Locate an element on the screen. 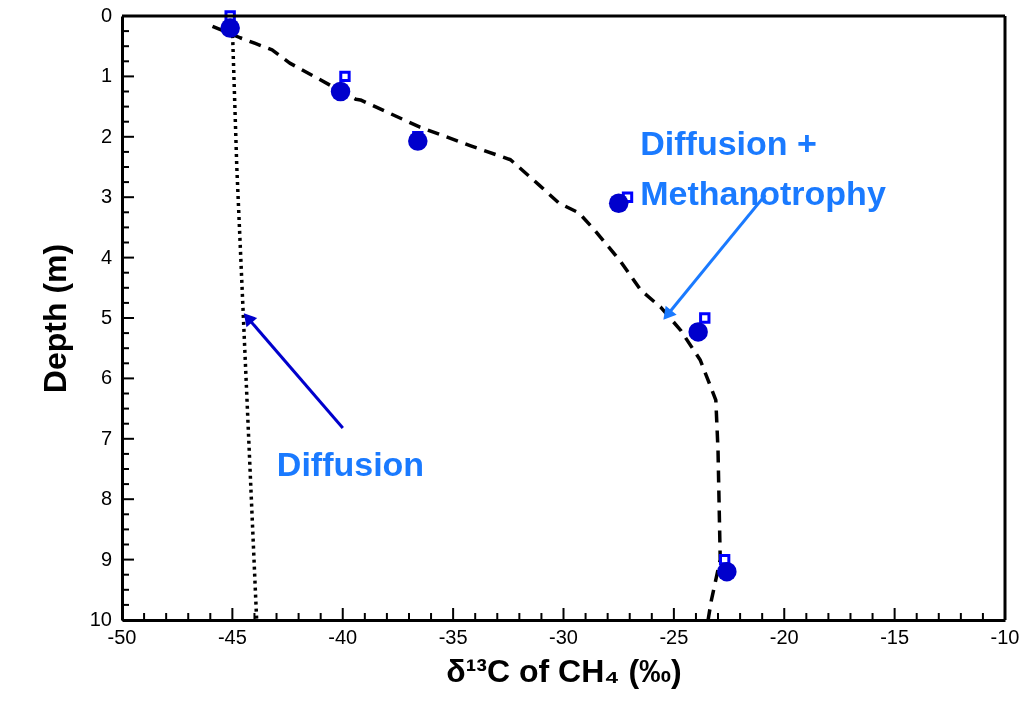 This screenshot has height=718, width=1032. y-tick-label: 1 is located at coordinates (106, 75).